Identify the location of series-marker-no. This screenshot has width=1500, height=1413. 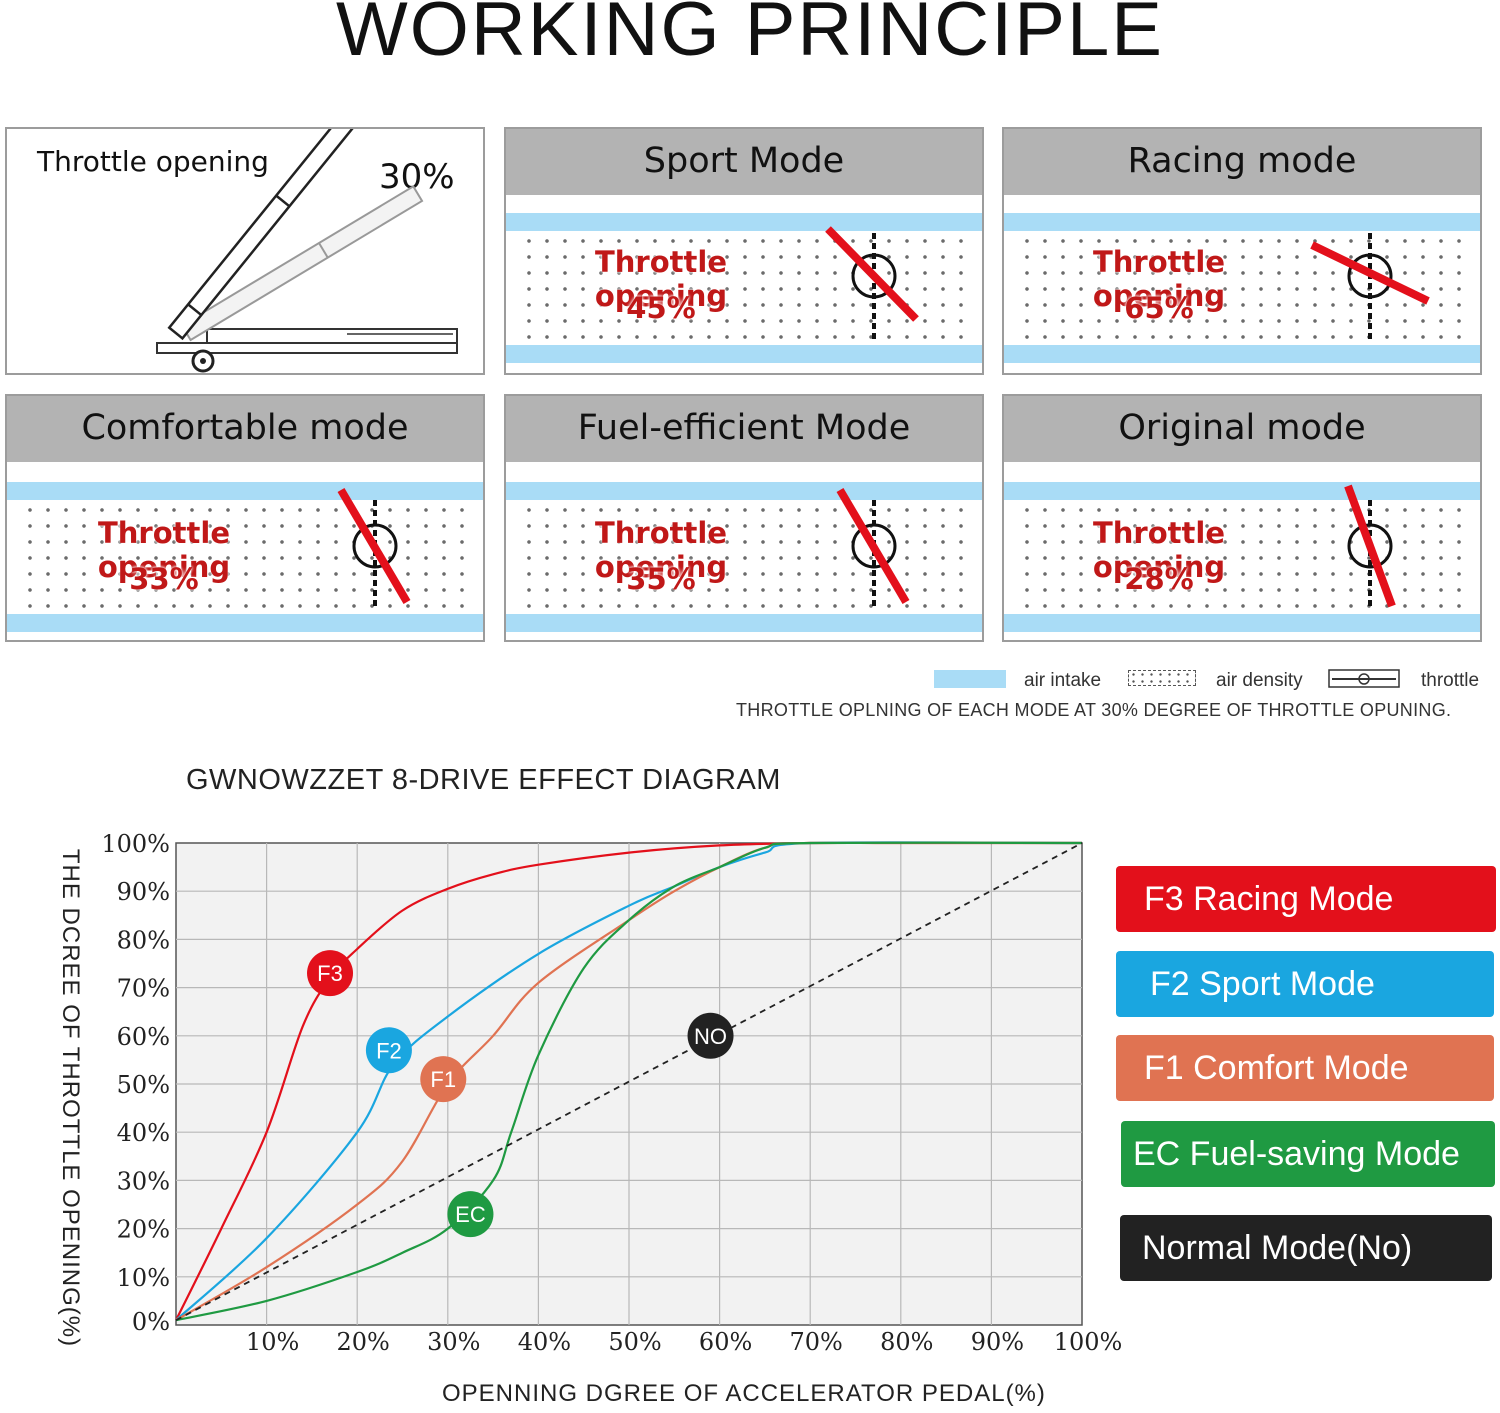
(710, 1035).